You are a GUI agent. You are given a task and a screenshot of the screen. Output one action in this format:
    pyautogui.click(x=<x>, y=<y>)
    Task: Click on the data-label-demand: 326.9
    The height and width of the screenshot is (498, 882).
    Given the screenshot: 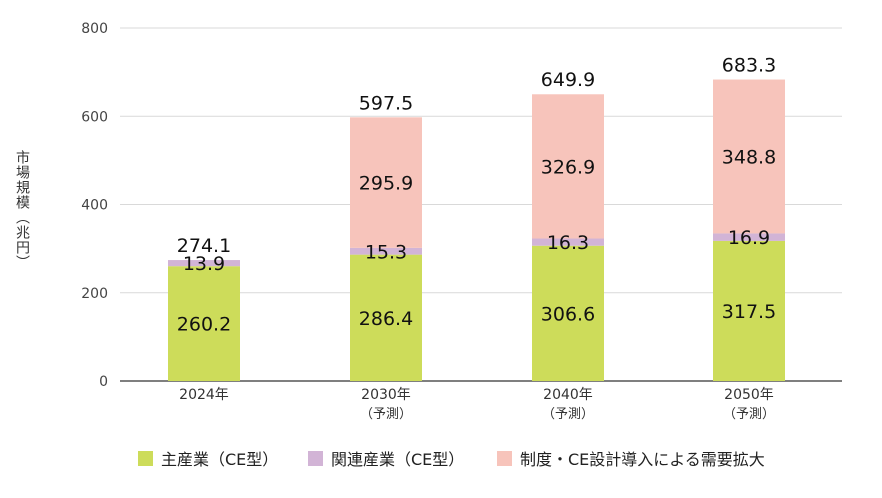 What is the action you would take?
    pyautogui.click(x=568, y=167)
    